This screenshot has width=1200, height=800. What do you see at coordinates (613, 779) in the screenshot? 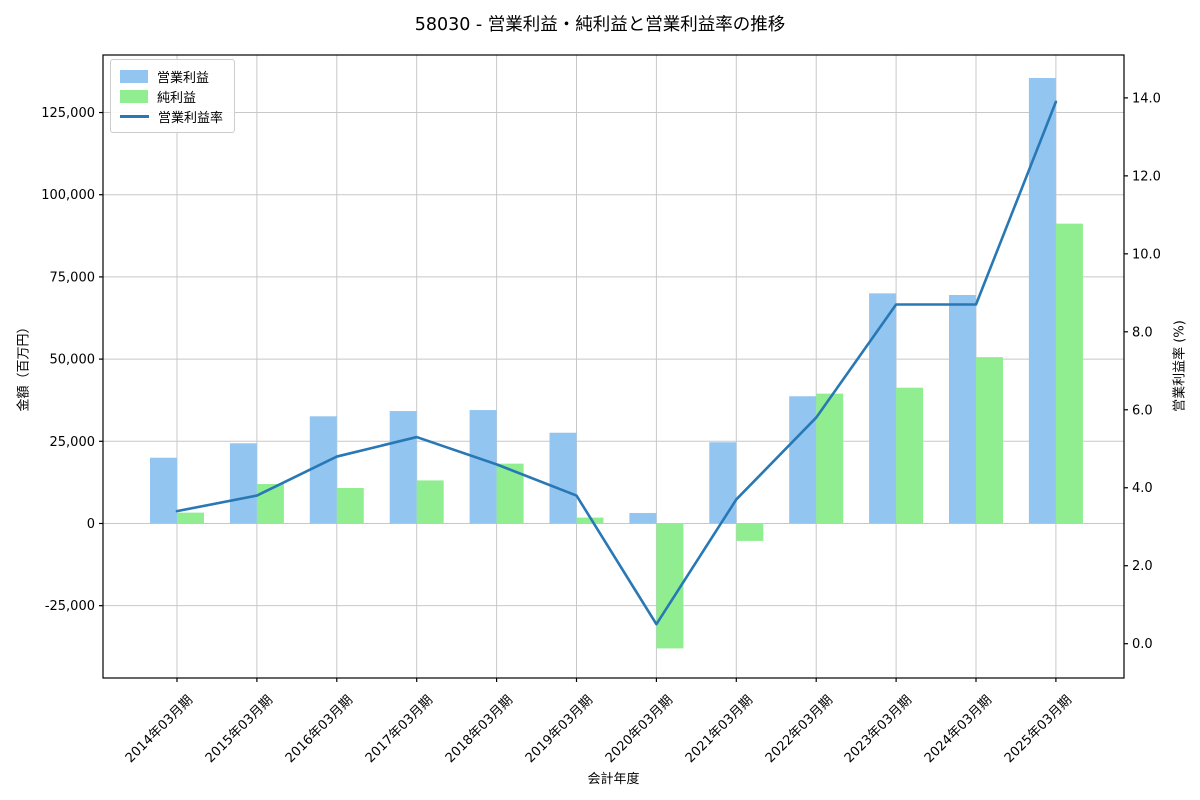
I see `x-axis-title: 会計年度` at bounding box center [613, 779].